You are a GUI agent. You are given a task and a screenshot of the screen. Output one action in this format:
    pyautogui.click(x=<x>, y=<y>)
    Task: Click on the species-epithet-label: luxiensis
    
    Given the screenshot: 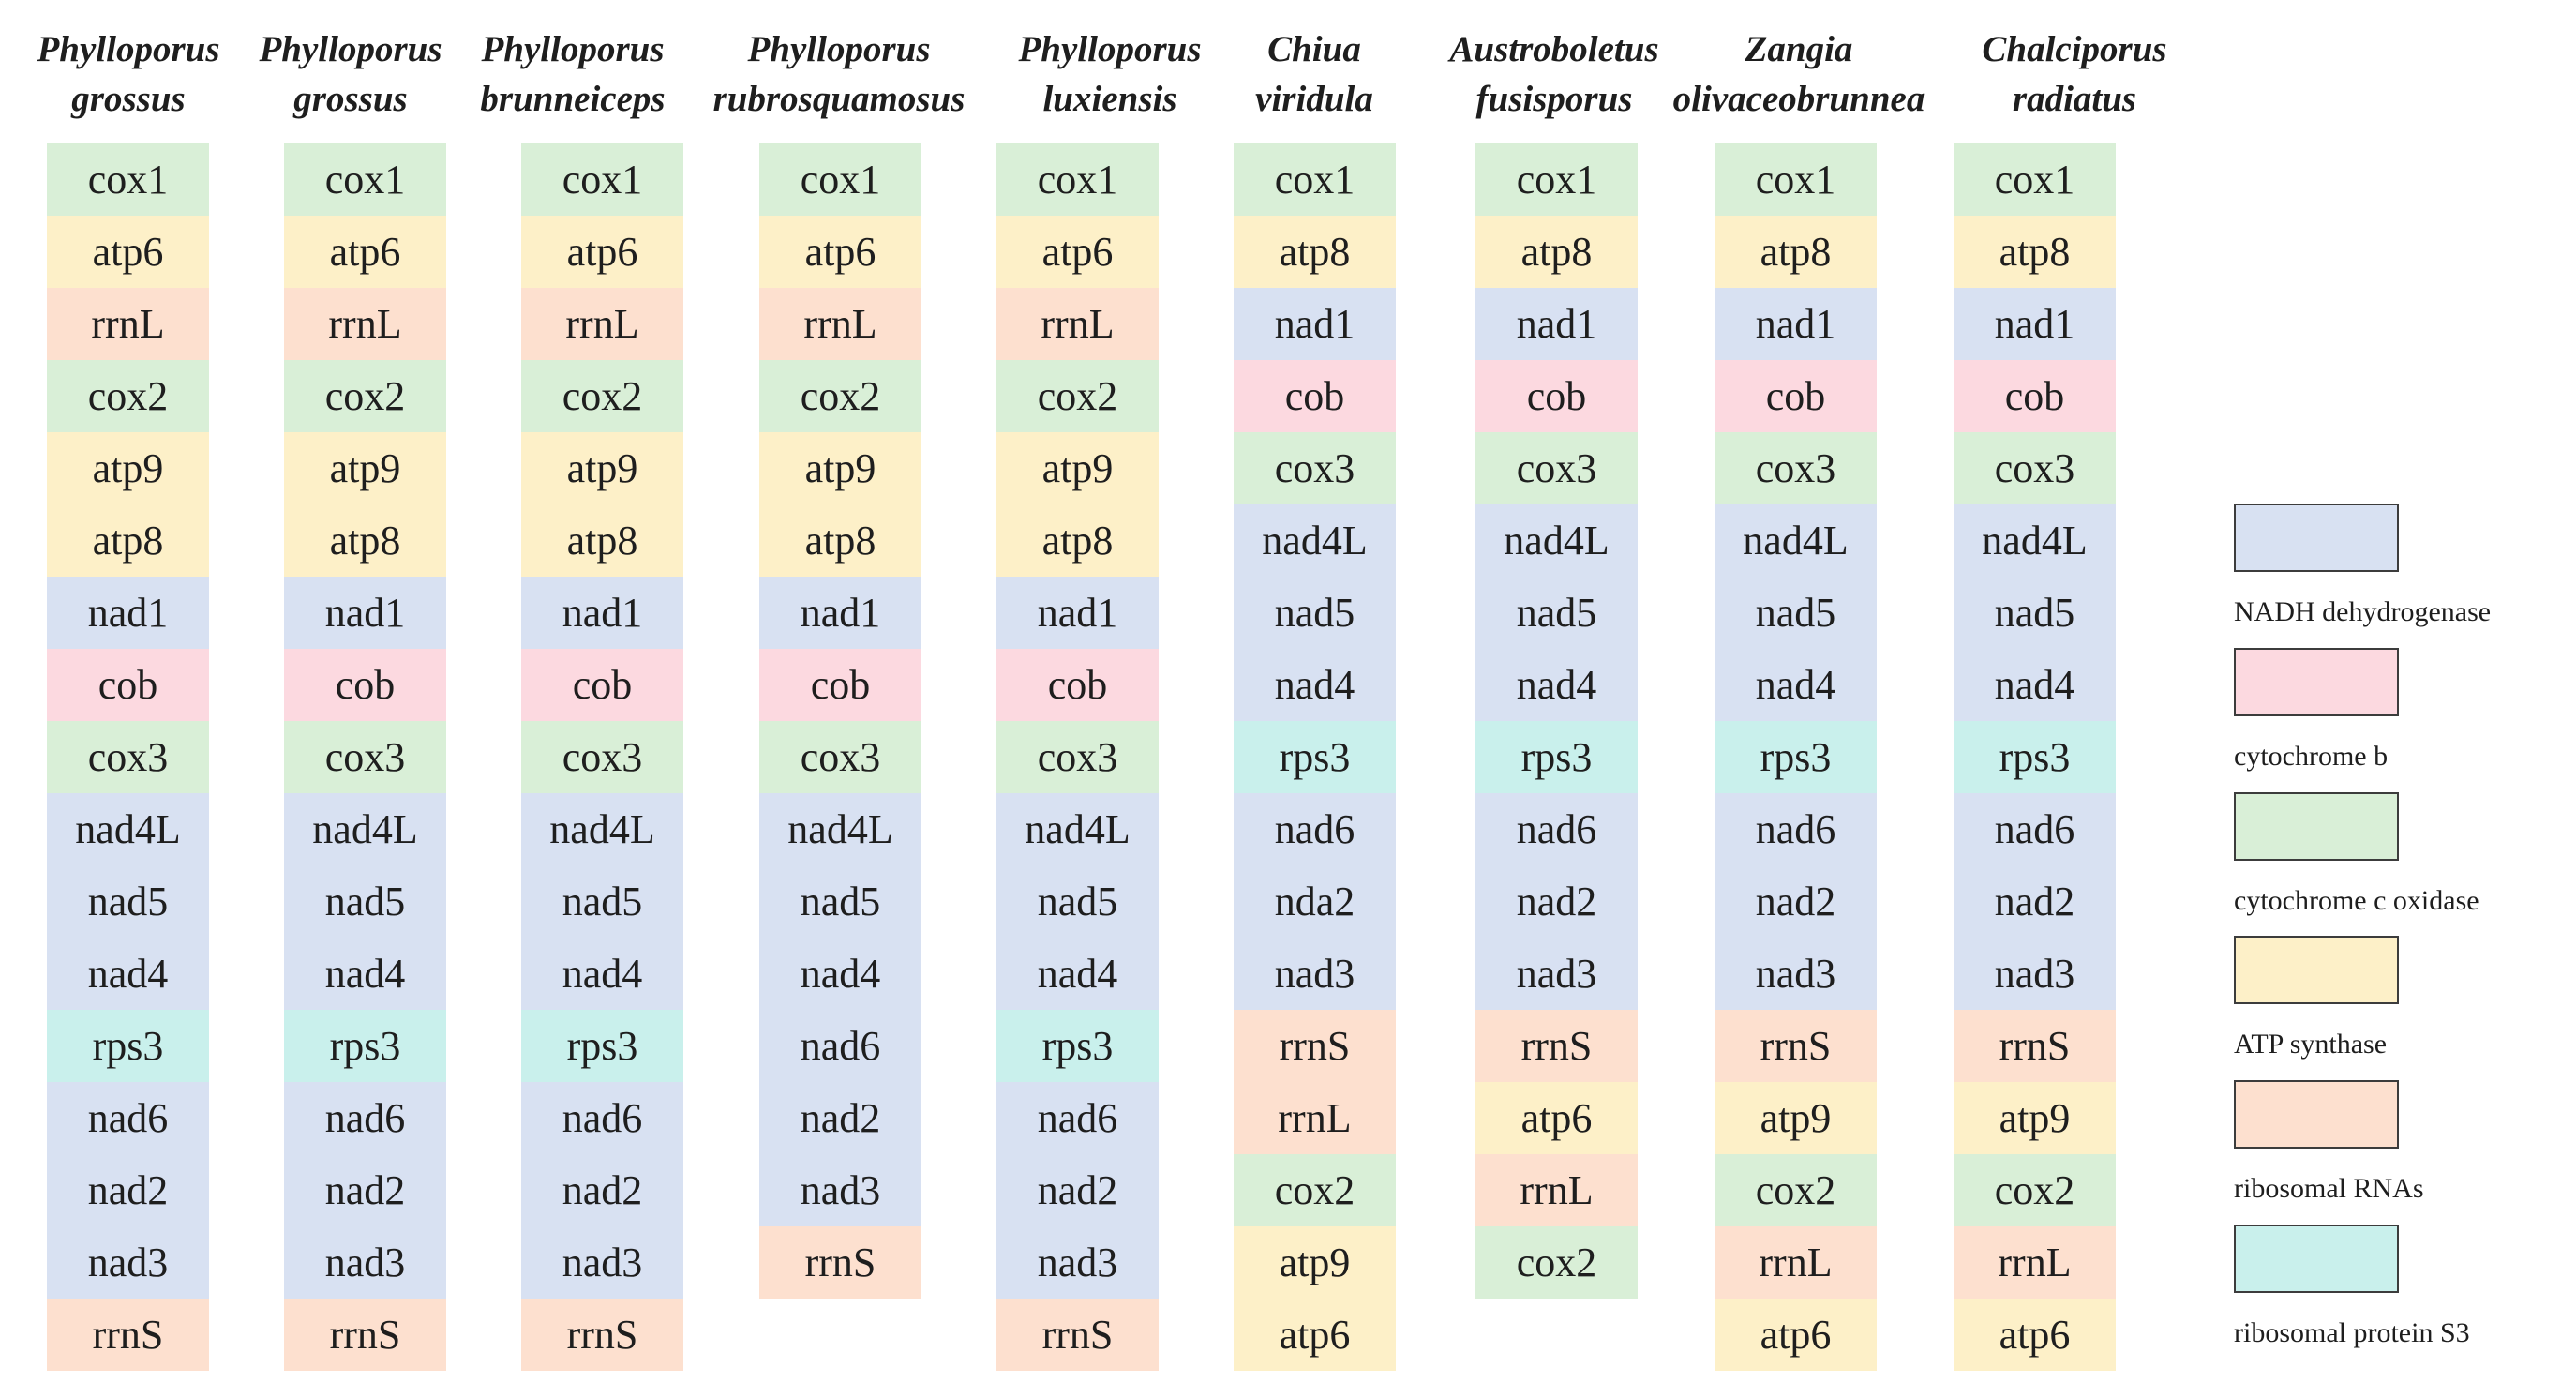 What is the action you would take?
    pyautogui.click(x=1109, y=99)
    